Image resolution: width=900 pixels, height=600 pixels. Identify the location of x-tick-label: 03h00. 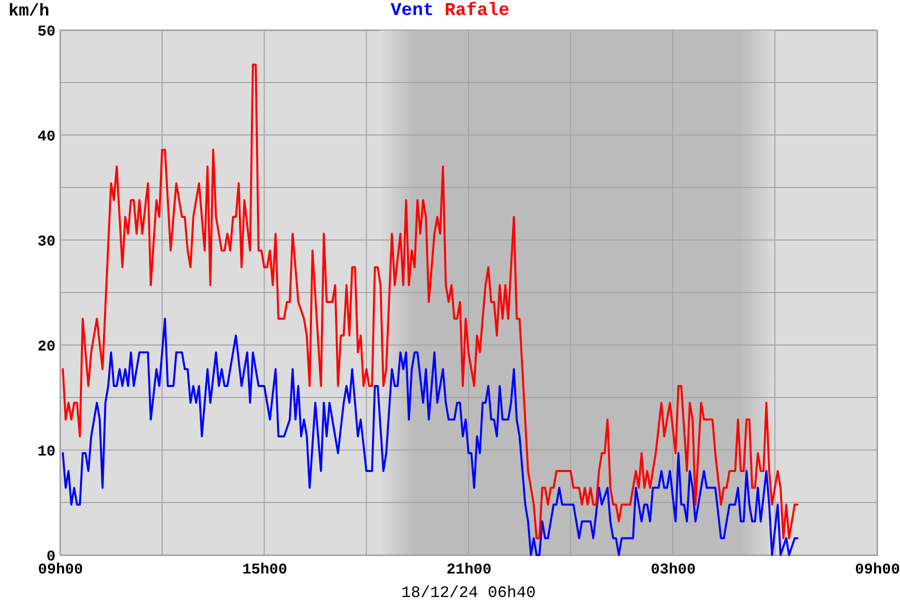
(673, 570).